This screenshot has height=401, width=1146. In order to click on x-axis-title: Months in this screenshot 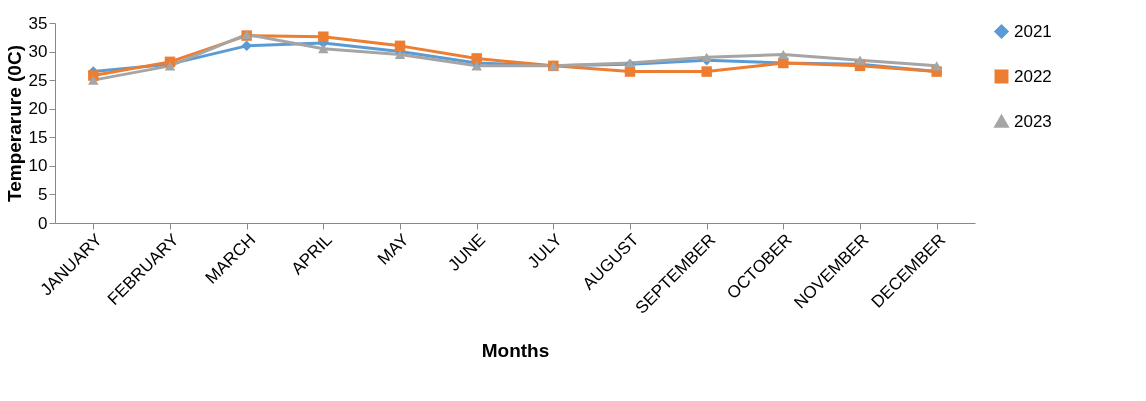, I will do `click(515, 350)`.